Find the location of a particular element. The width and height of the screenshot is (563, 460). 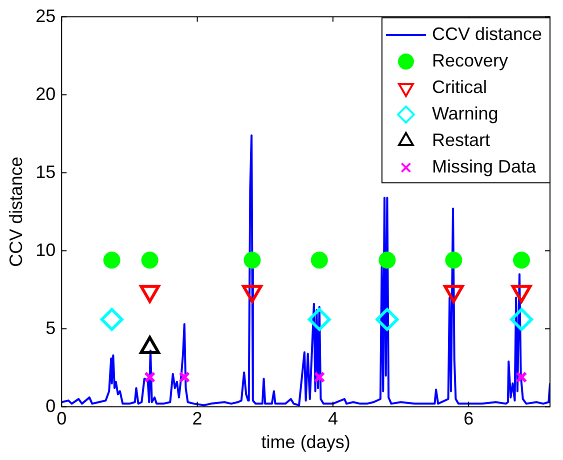

y-tick-label: 5 is located at coordinates (51, 328).